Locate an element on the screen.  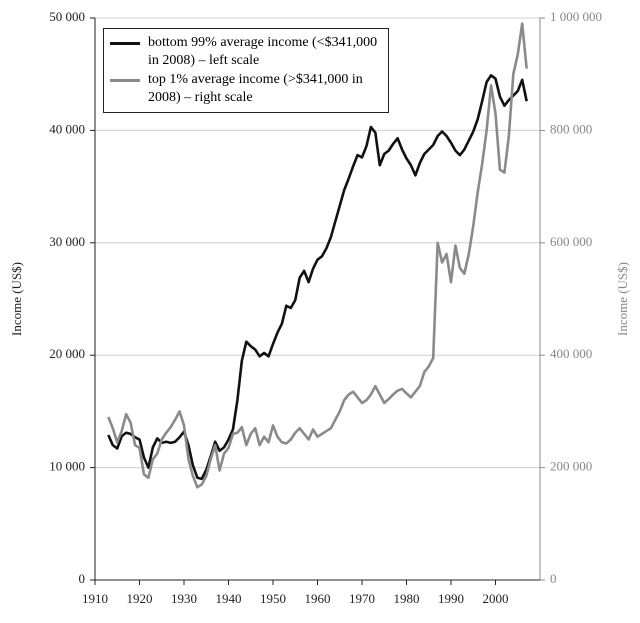
y-tick-label: 20 000 is located at coordinates (67, 353).